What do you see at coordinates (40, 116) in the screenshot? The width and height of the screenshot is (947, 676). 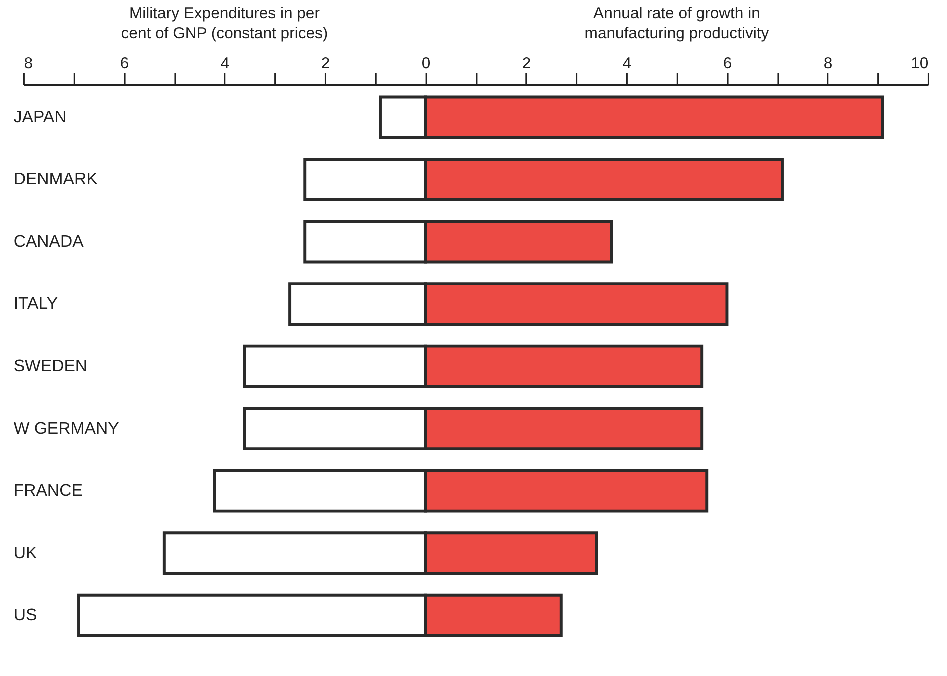 I see `y-tick-label: JAPAN` at bounding box center [40, 116].